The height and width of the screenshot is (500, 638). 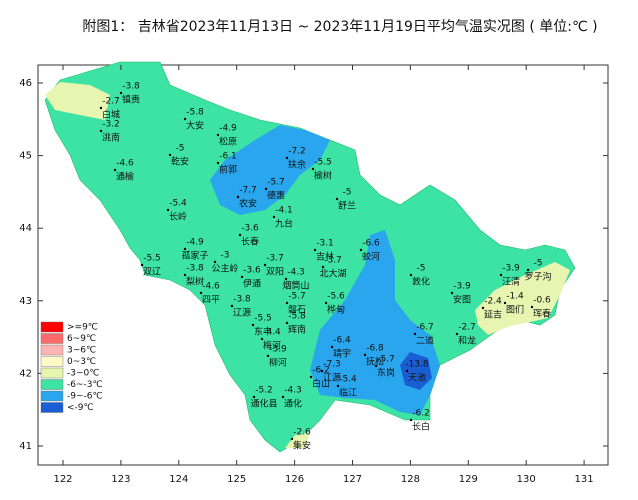 What do you see at coordinates (493, 315) in the screenshot?
I see `station-name: 延吉` at bounding box center [493, 315].